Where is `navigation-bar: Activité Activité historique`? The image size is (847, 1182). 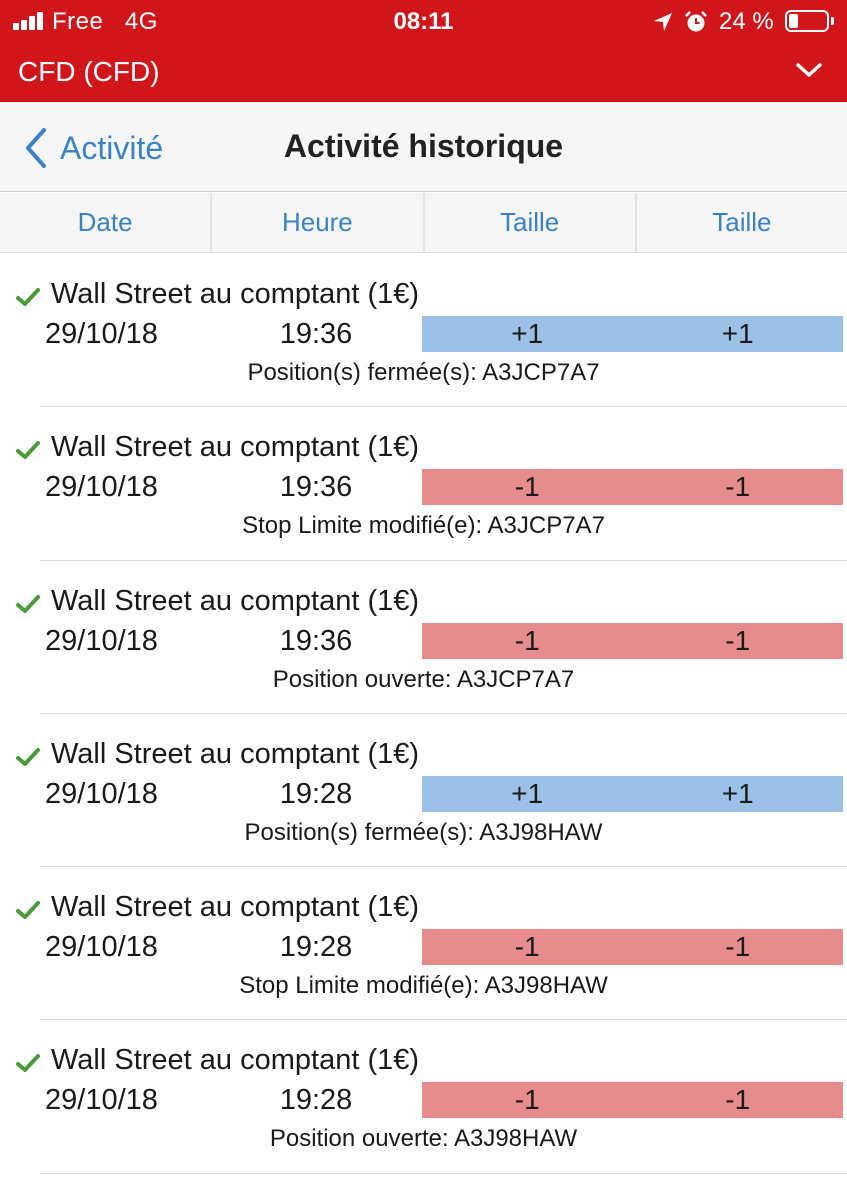 navigation-bar: Activité Activité historique is located at coordinates (423, 147).